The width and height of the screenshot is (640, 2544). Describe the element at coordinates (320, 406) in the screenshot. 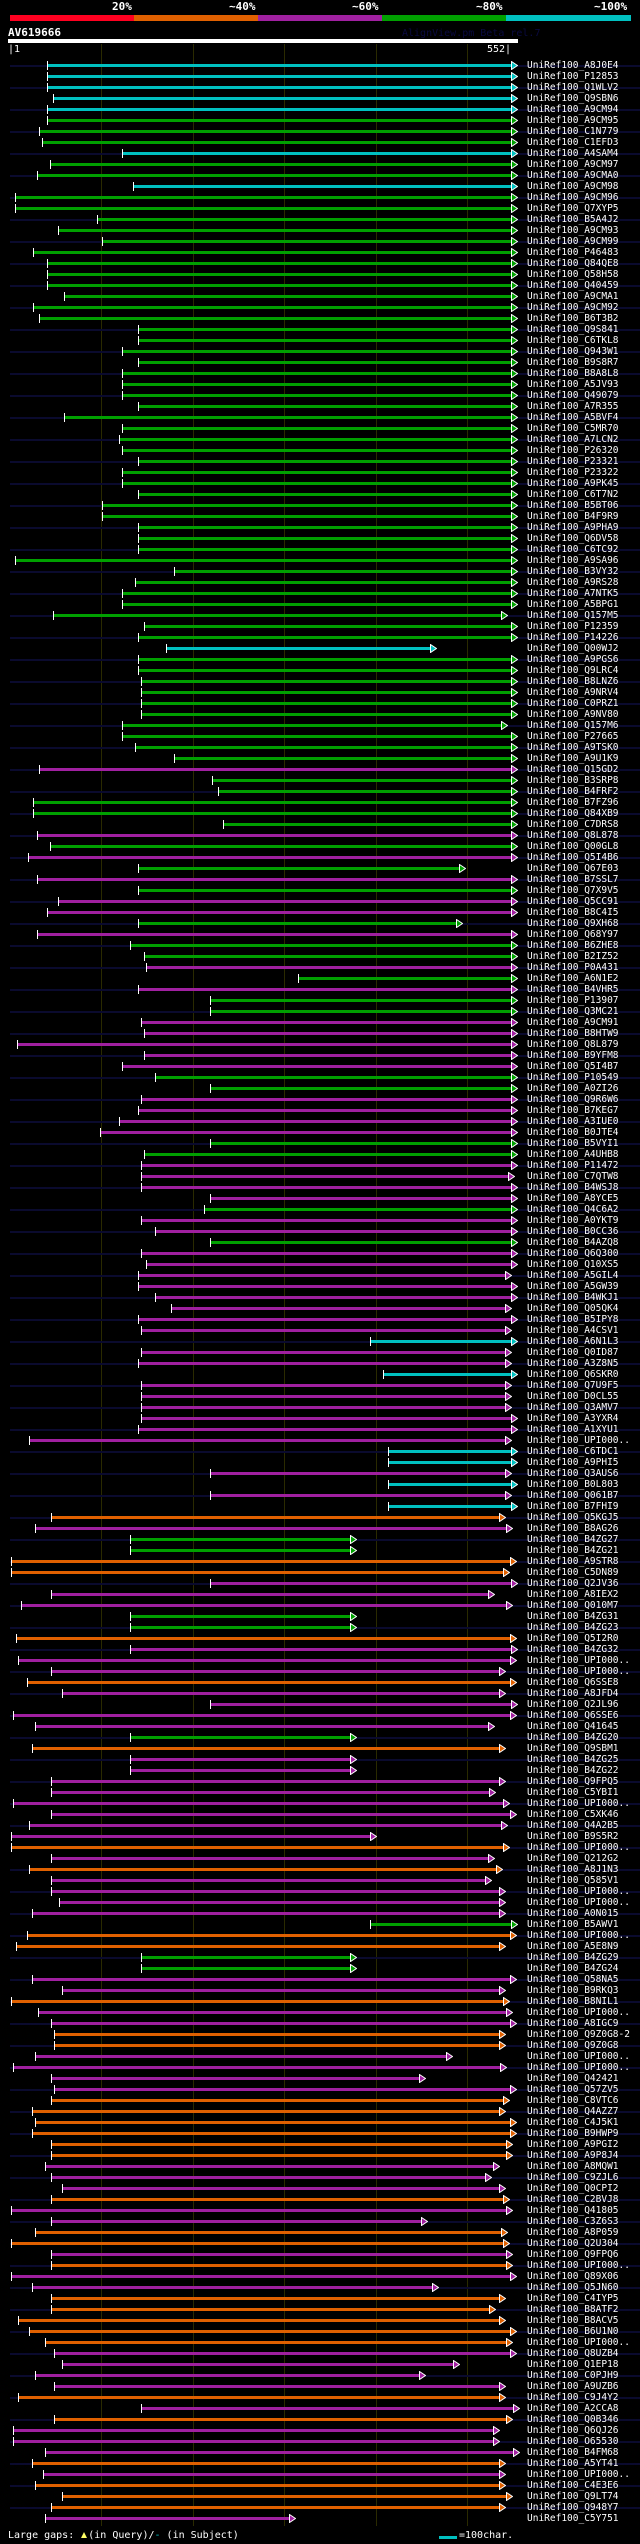

I see `hit-row: UniRef100_A7R355` at that location.